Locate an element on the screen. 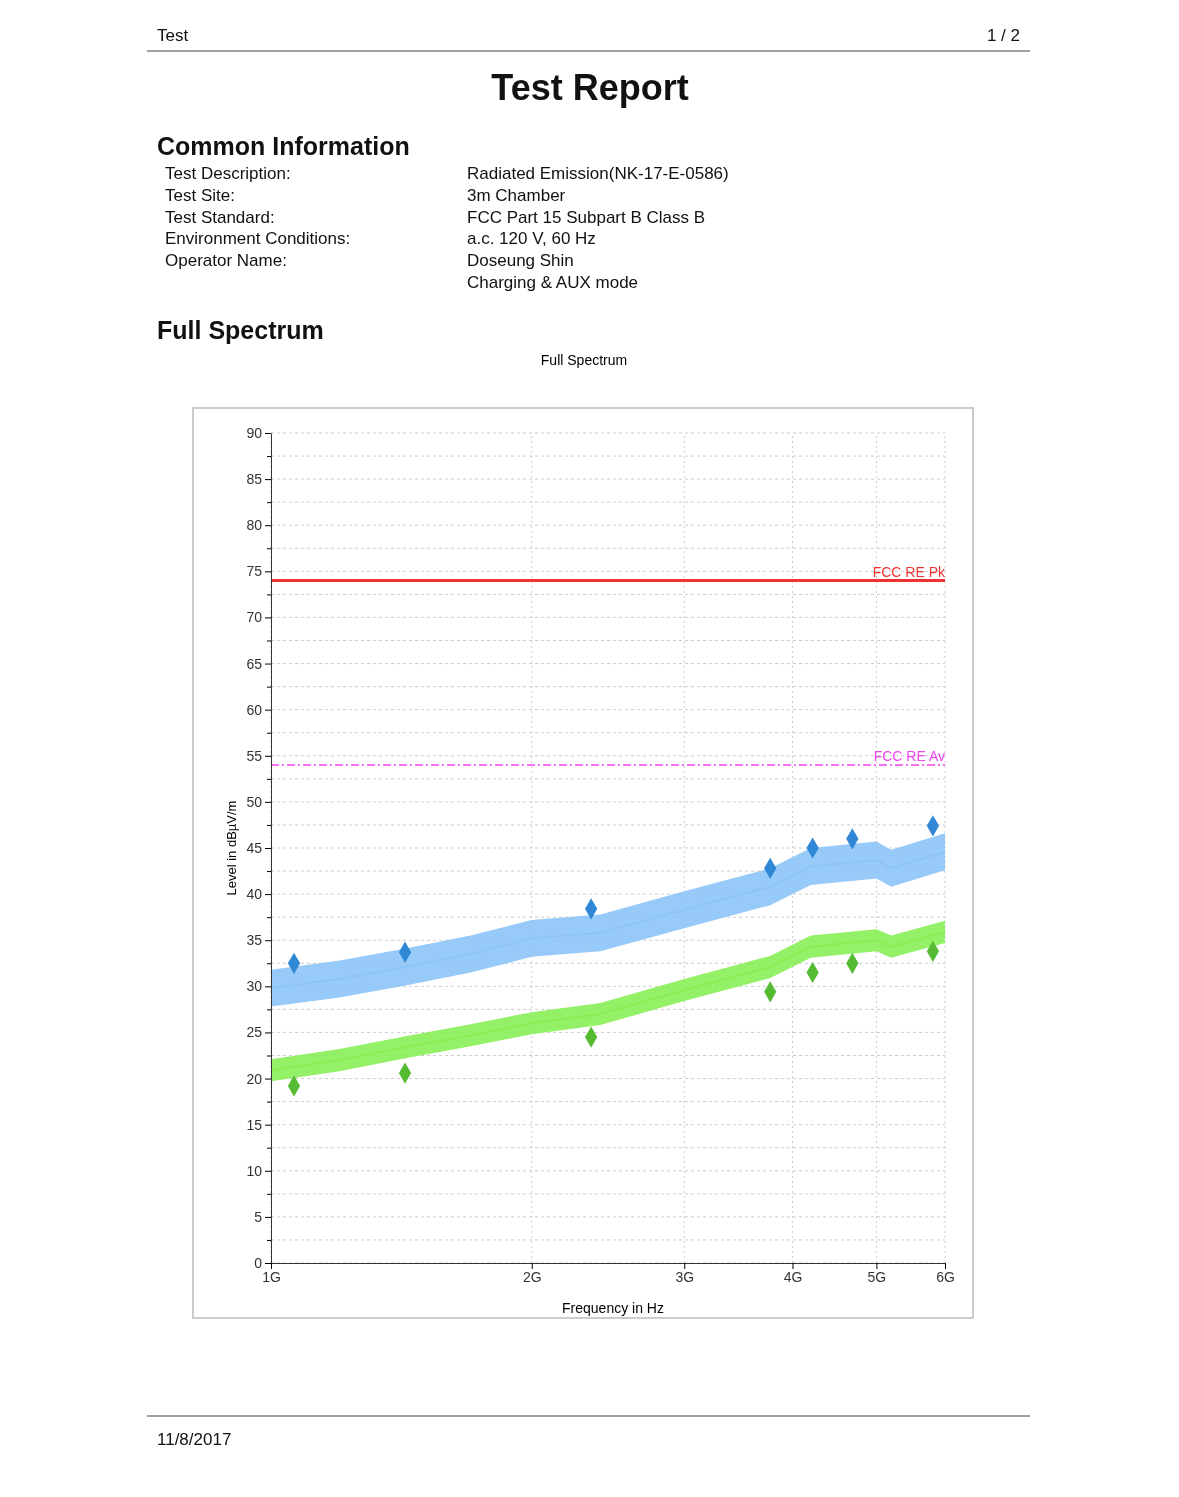  y-tick-label: 40 is located at coordinates (254, 894).